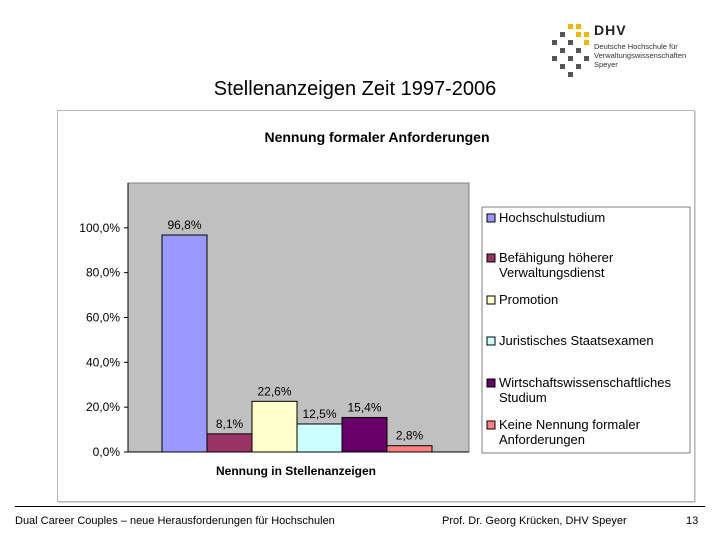 The width and height of the screenshot is (720, 540). Describe the element at coordinates (319, 414) in the screenshot. I see `data-label-4: 12,5%` at that location.